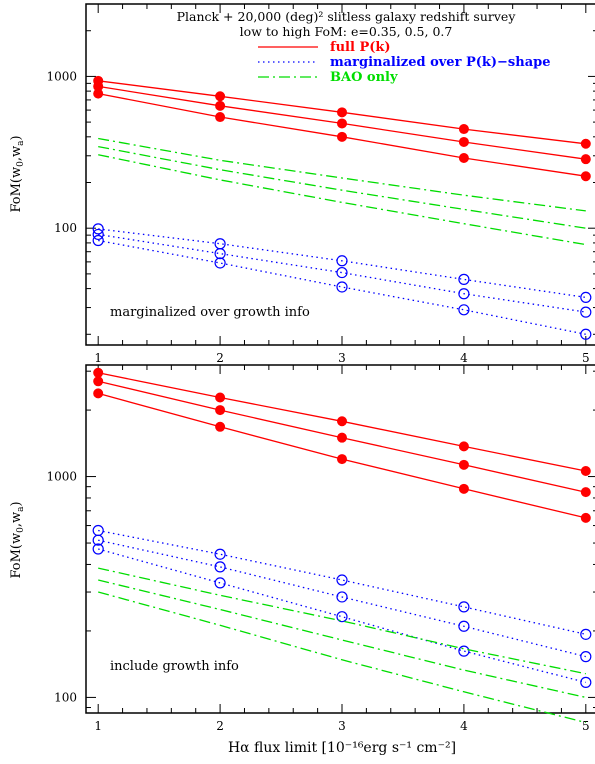 The width and height of the screenshot is (595, 764). I want to click on top-xtick-label: 2, so click(220, 358).